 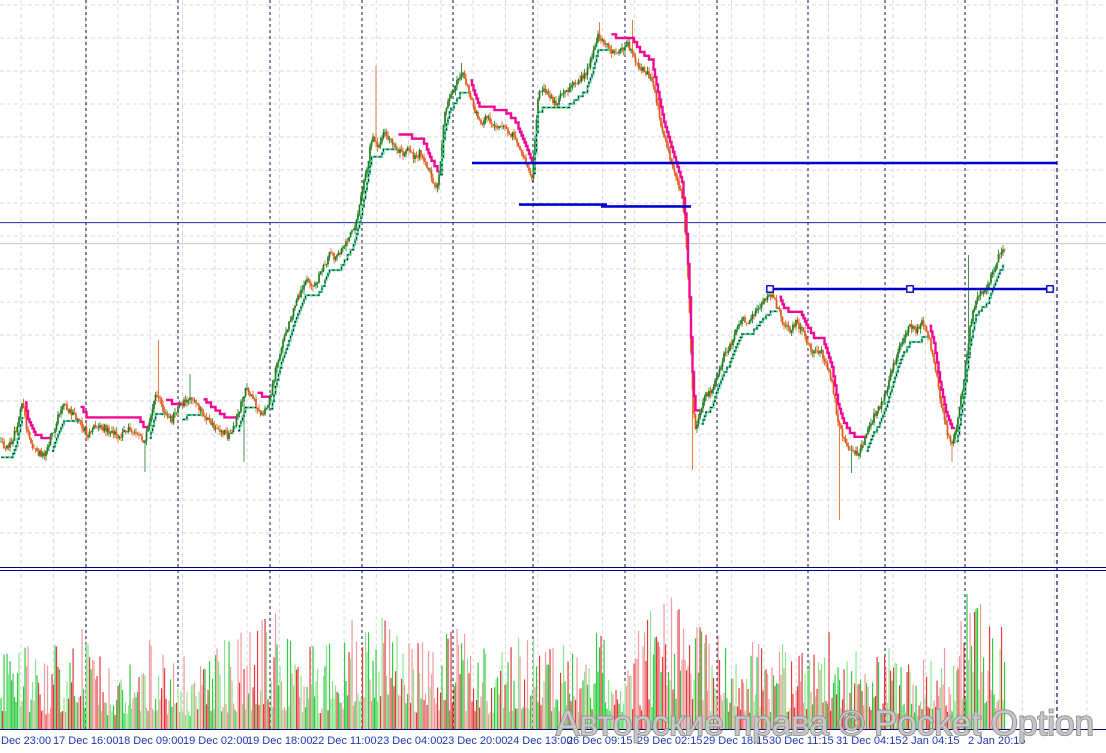 I want to click on time-label: 19 Dec 02:00, so click(x=216, y=741).